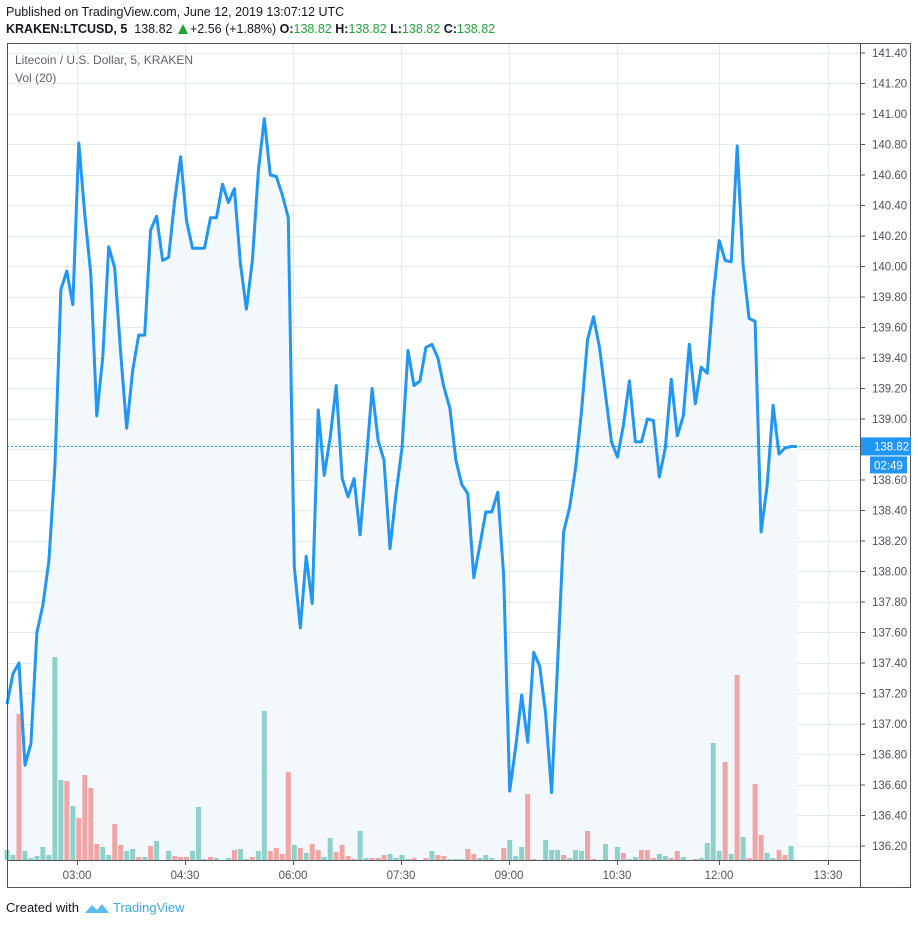 The height and width of the screenshot is (925, 918). Describe the element at coordinates (185, 876) in the screenshot. I see `time-tick-label: 04:30` at that location.